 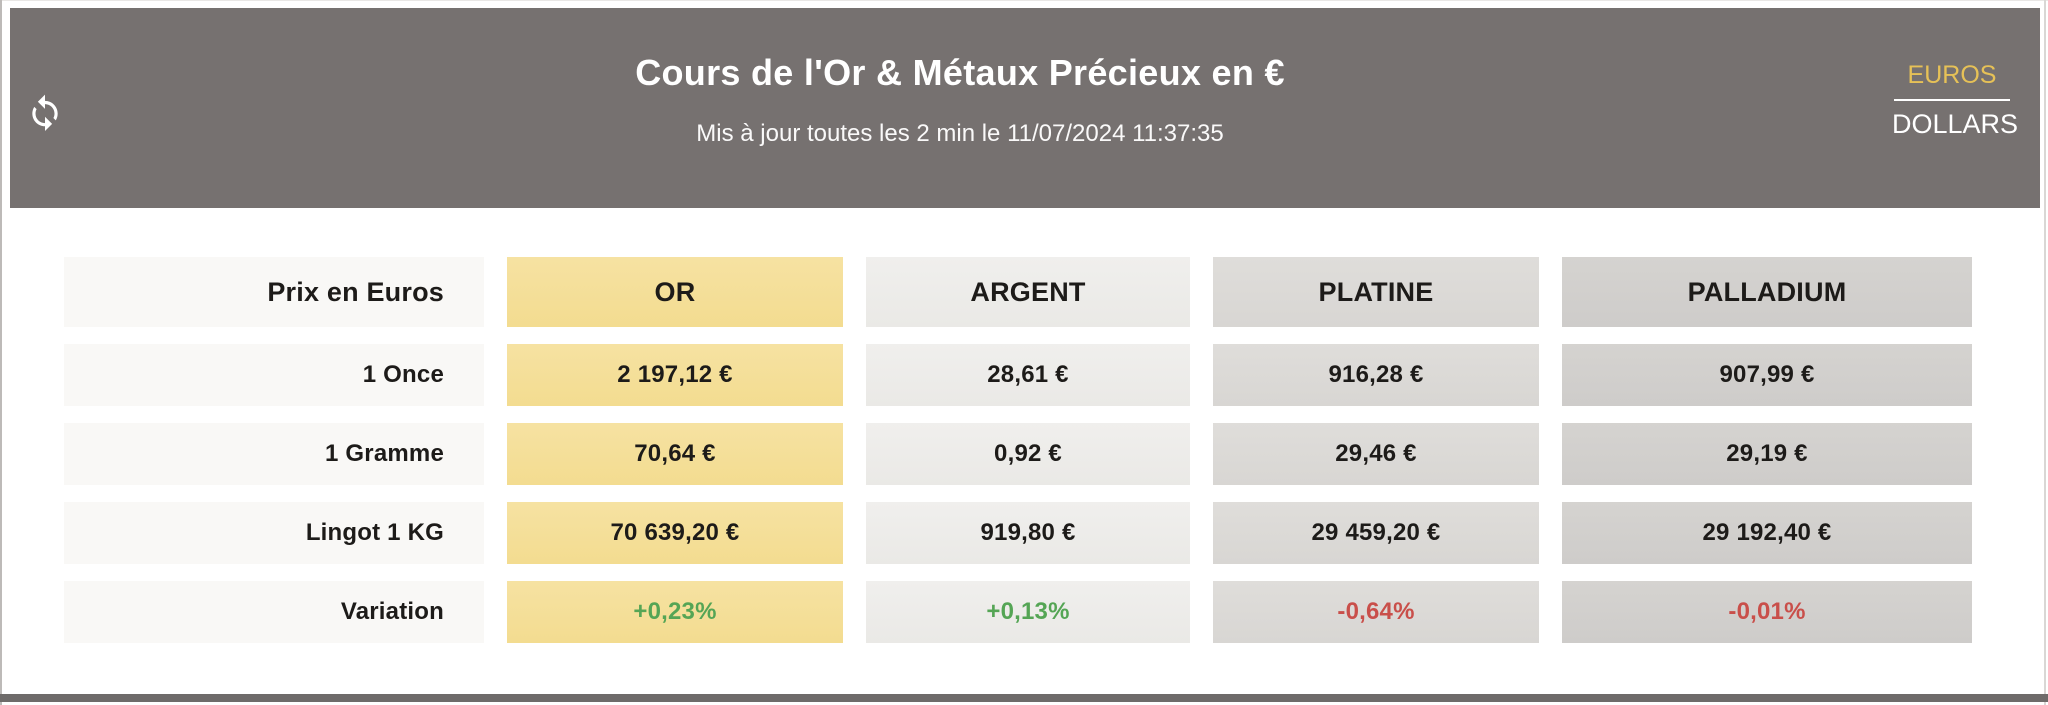 What do you see at coordinates (675, 375) in the screenshot?
I see `price-once-or: 2 197,12 €` at bounding box center [675, 375].